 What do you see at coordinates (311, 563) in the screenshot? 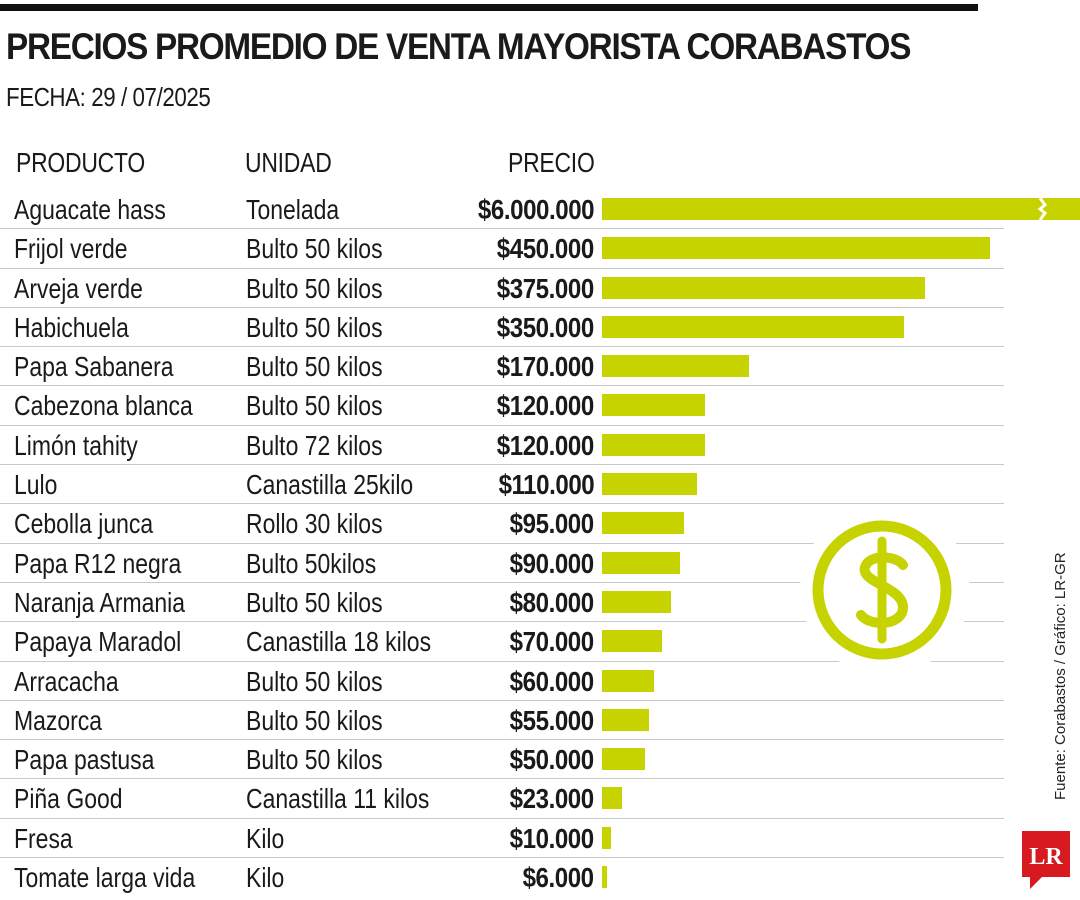
I see `unit-label: Bulto 50kilos` at bounding box center [311, 563].